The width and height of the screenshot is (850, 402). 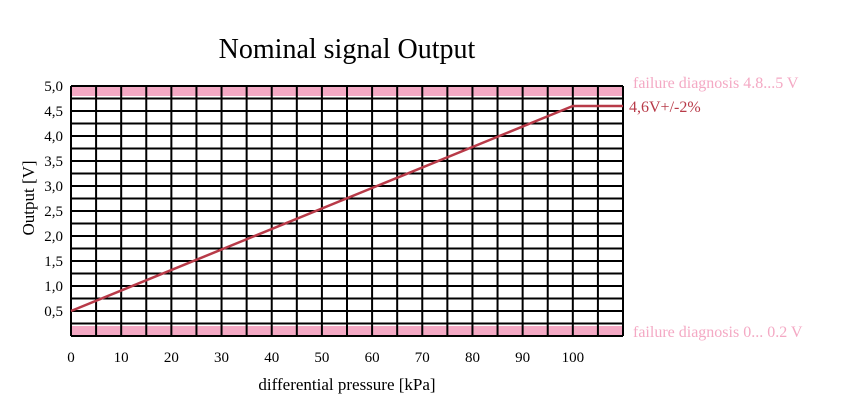 What do you see at coordinates (665, 107) in the screenshot?
I see `series-label: 4,6V+/-2%` at bounding box center [665, 107].